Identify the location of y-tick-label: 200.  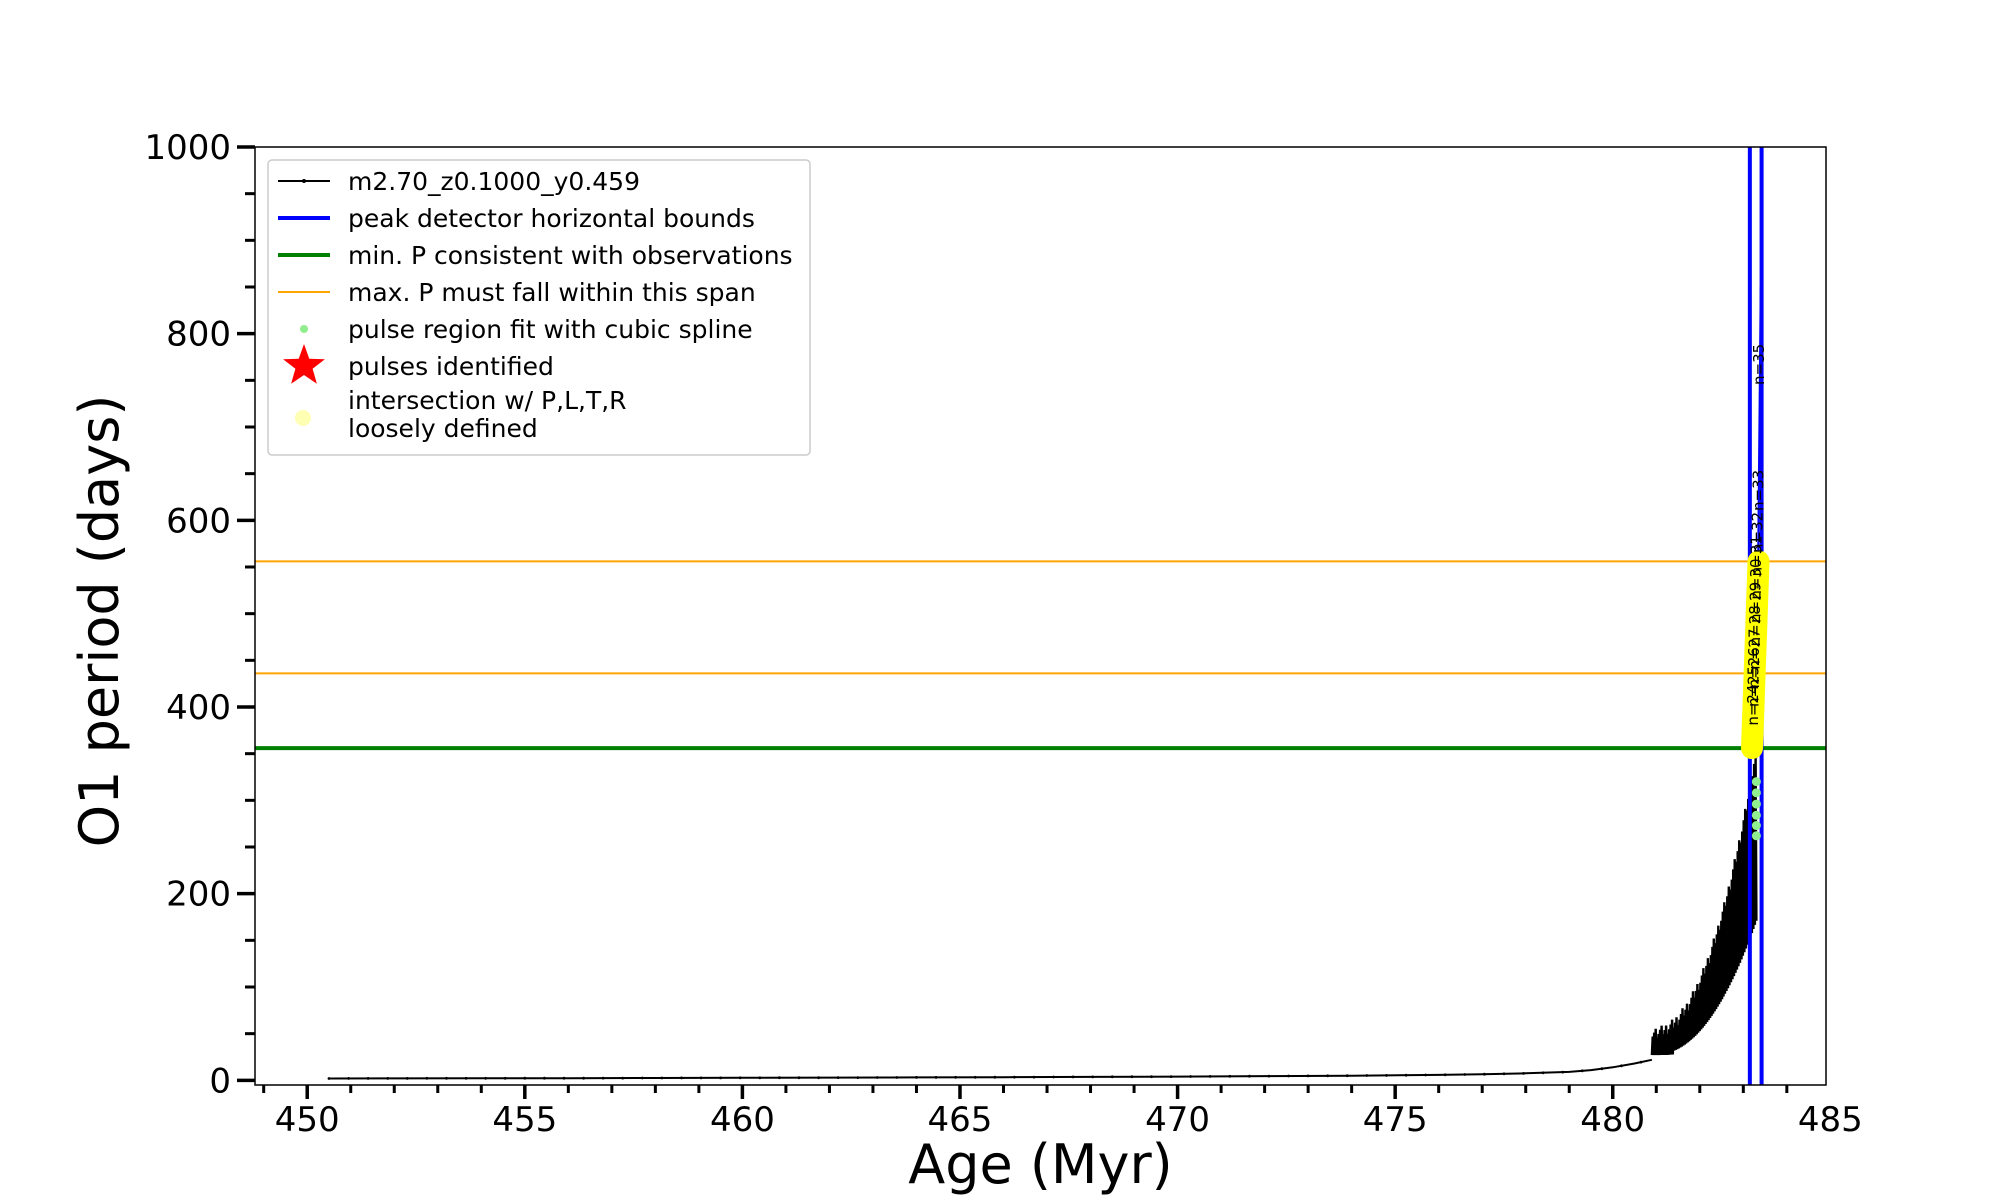
(198, 895).